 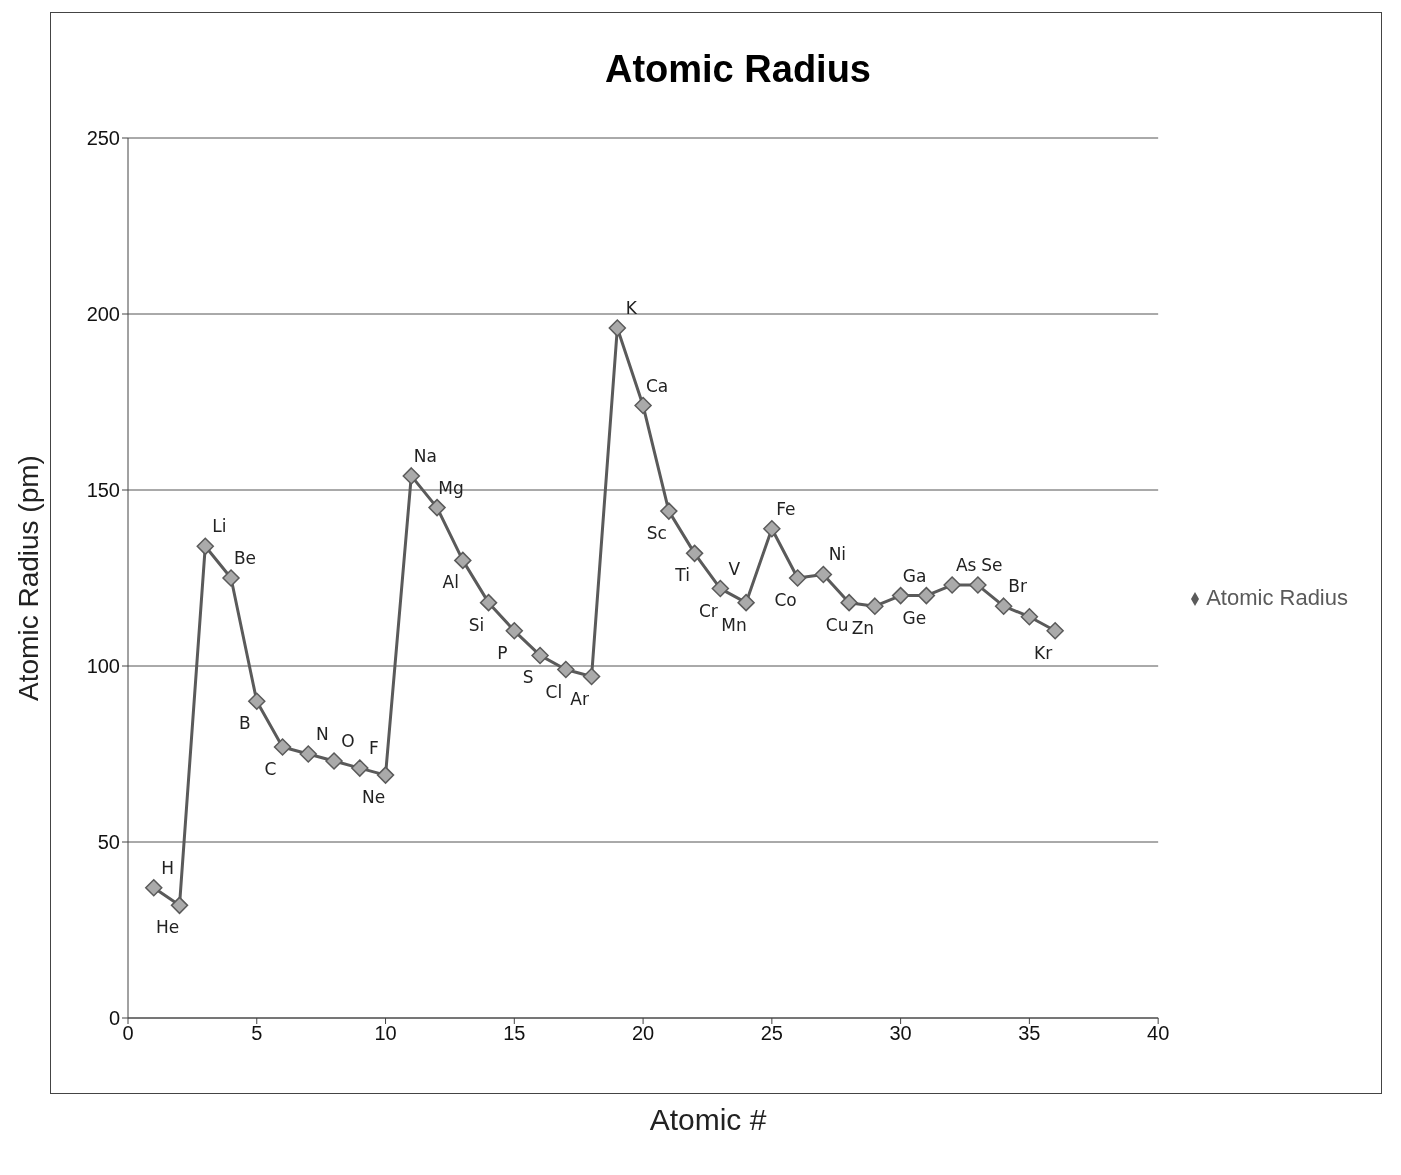 I want to click on annotation: Kr, so click(x=1043, y=652).